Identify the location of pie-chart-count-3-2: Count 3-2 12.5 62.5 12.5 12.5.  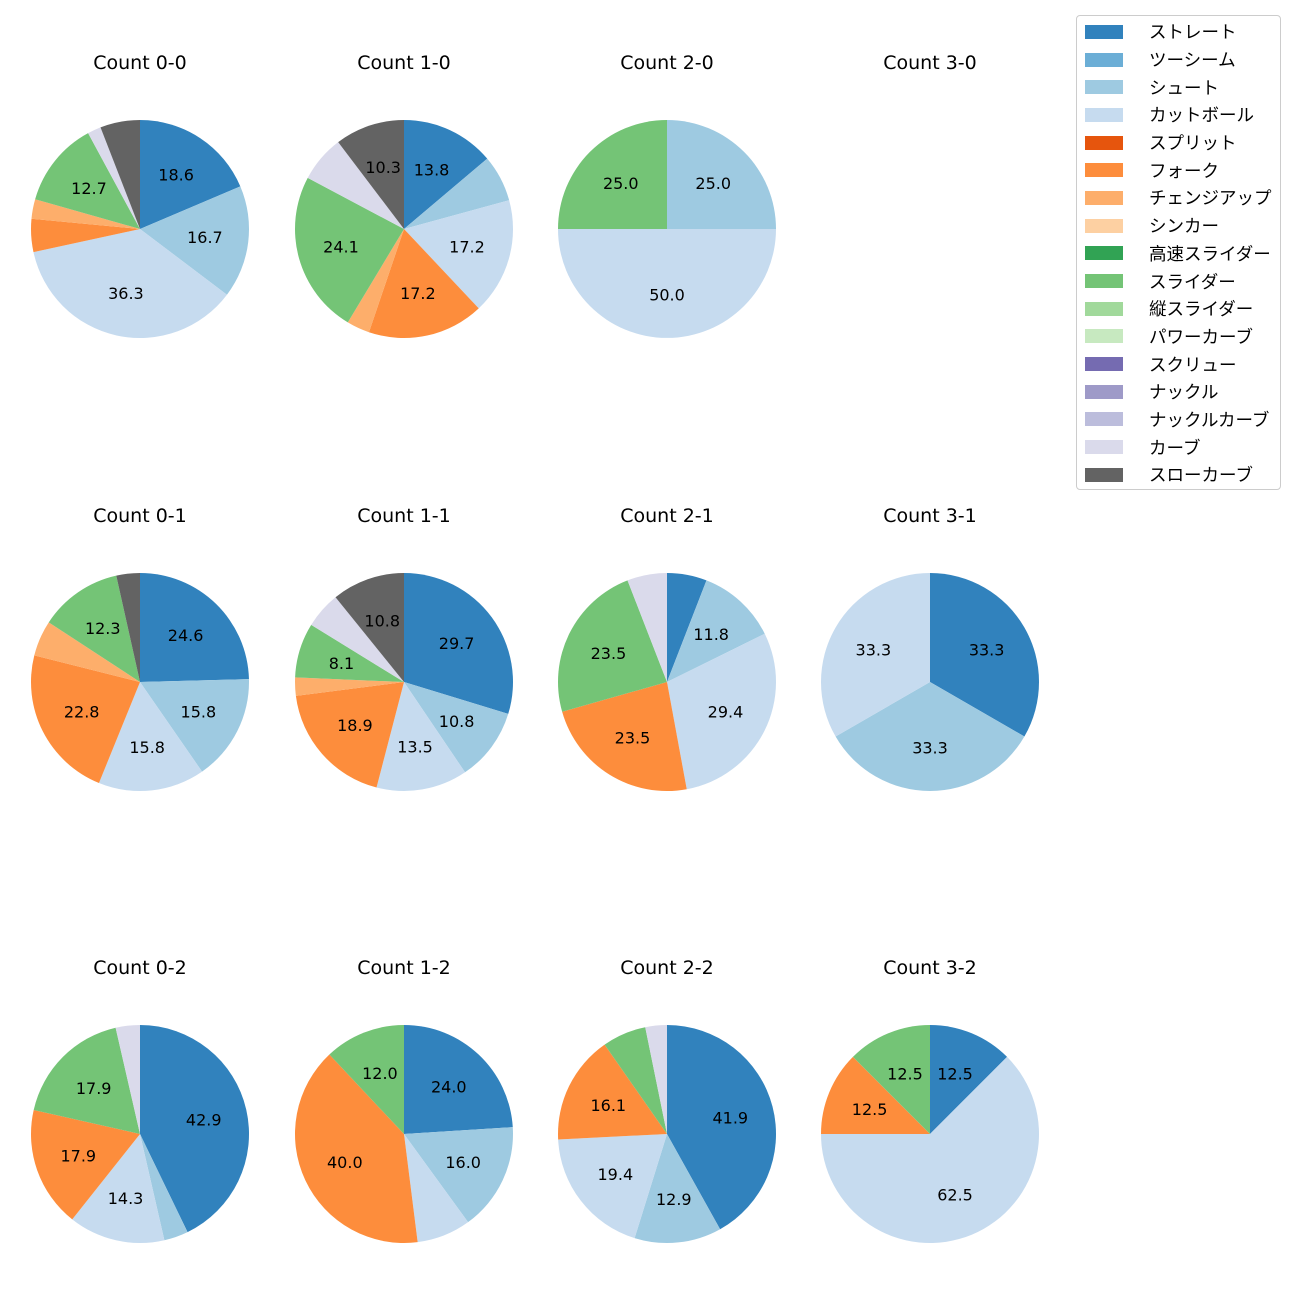
(930, 1100).